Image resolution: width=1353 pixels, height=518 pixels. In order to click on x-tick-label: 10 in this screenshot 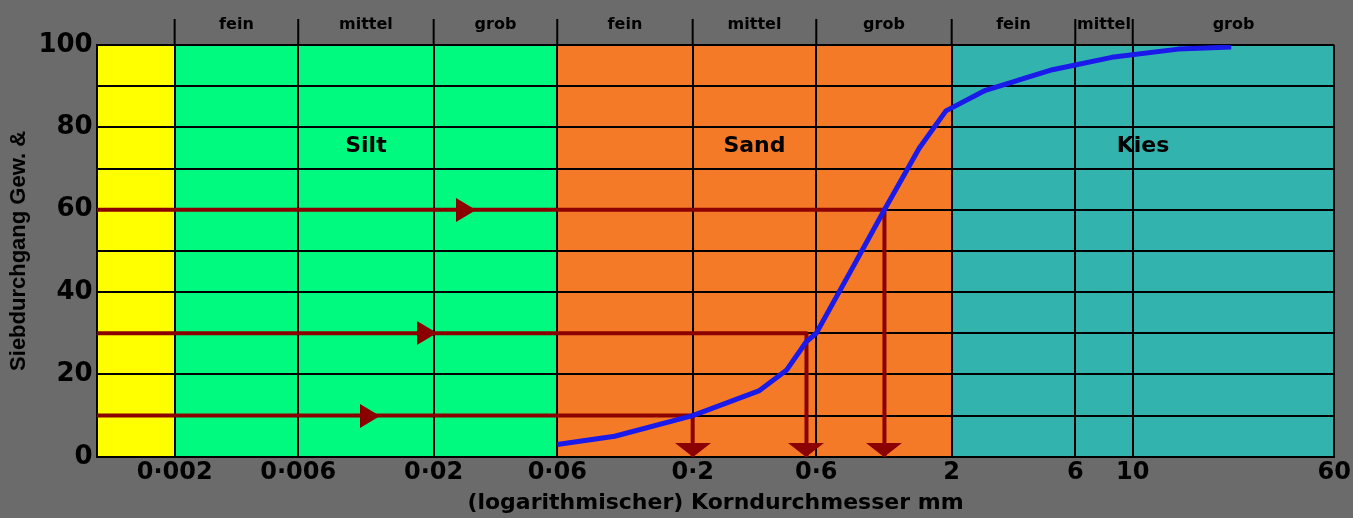, I will do `click(1133, 471)`.